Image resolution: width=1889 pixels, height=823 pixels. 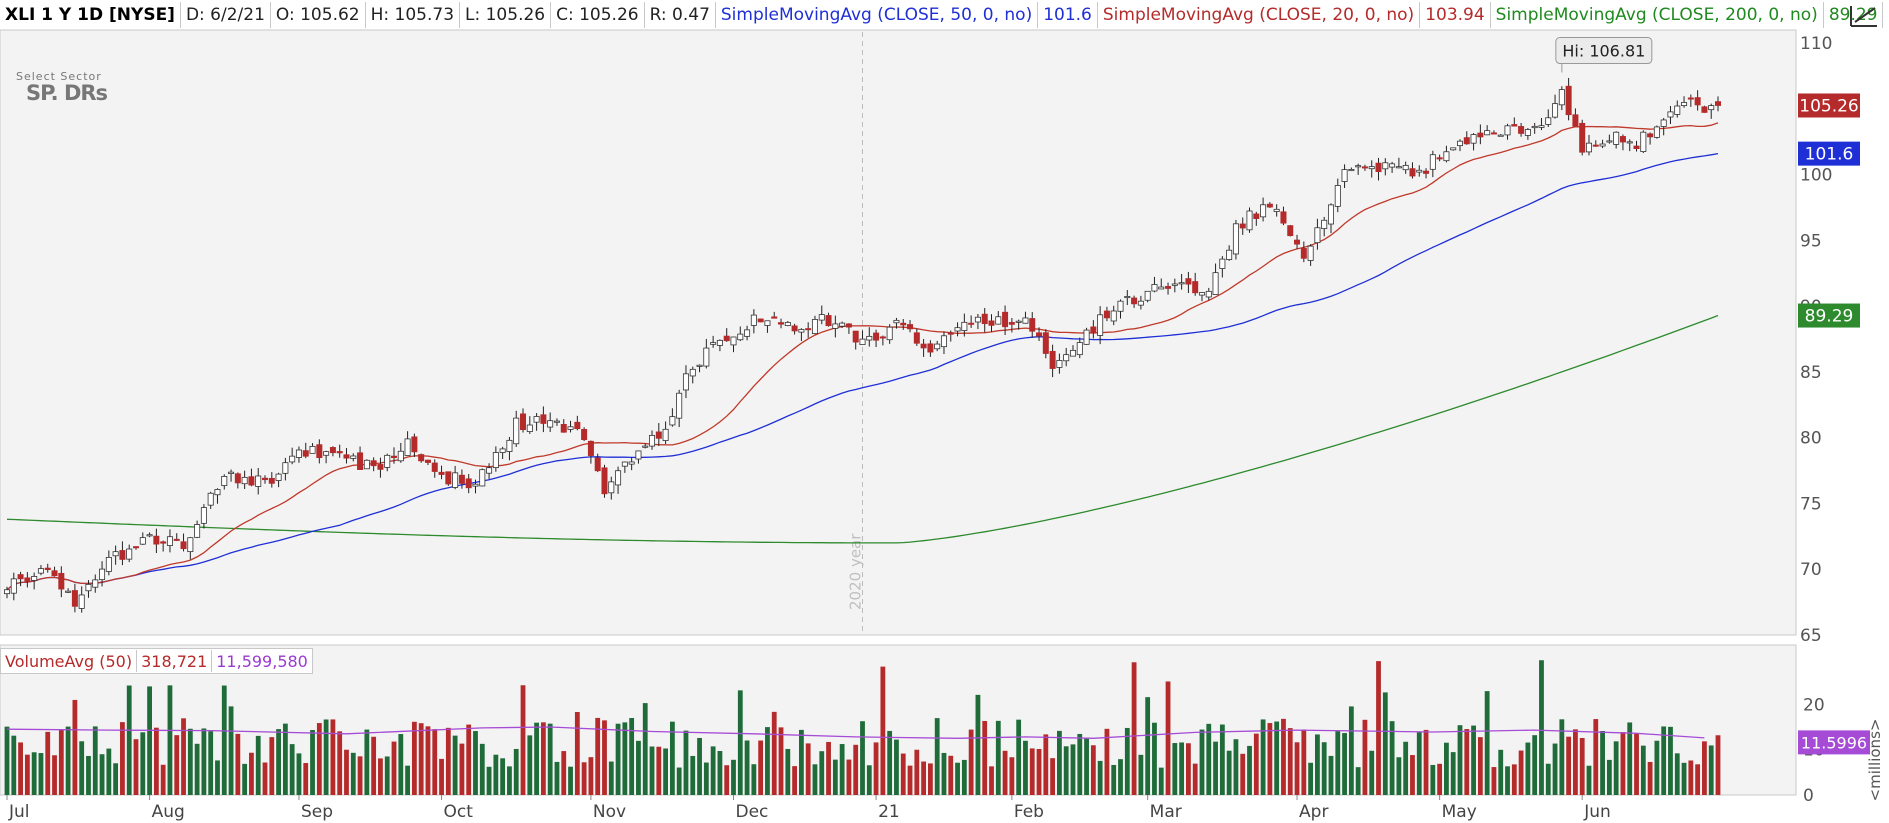 What do you see at coordinates (90, 15) in the screenshot?
I see `symbol-label: XLI 1 Y 1D [NYSE]` at bounding box center [90, 15].